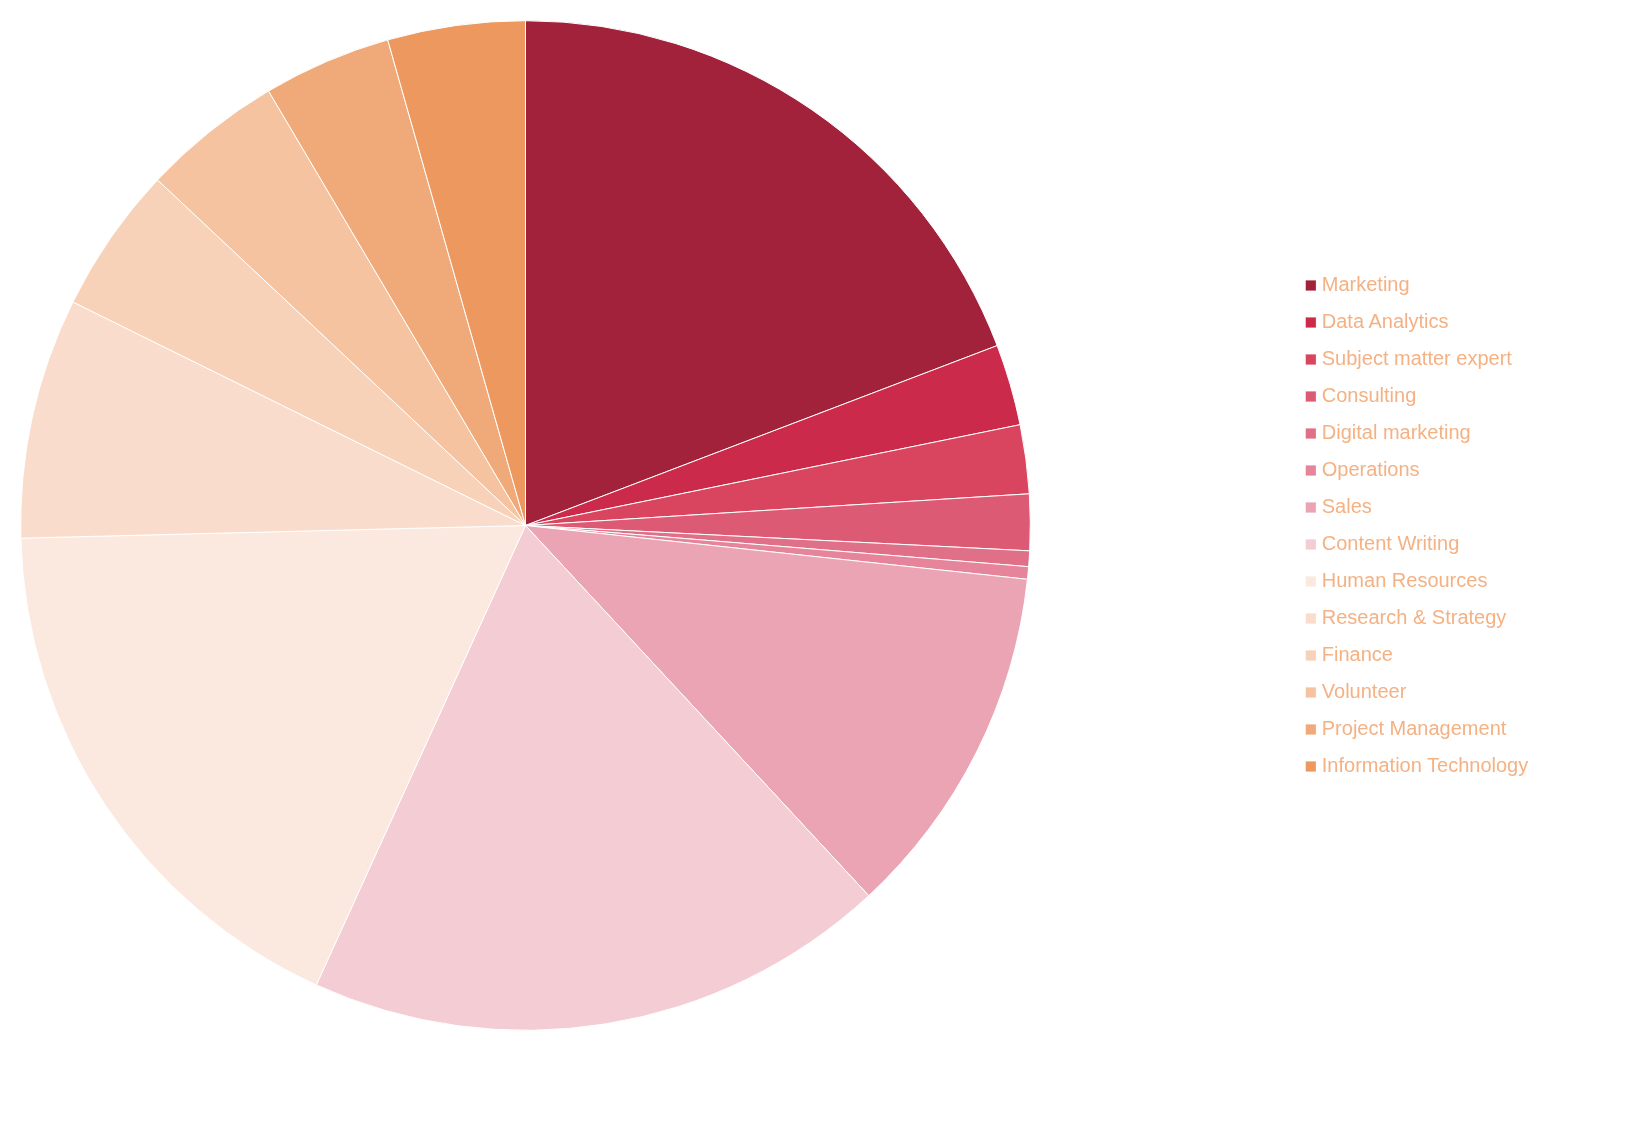 This screenshot has height=1125, width=1634. What do you see at coordinates (1370, 469) in the screenshot?
I see `legend-label: Operations` at bounding box center [1370, 469].